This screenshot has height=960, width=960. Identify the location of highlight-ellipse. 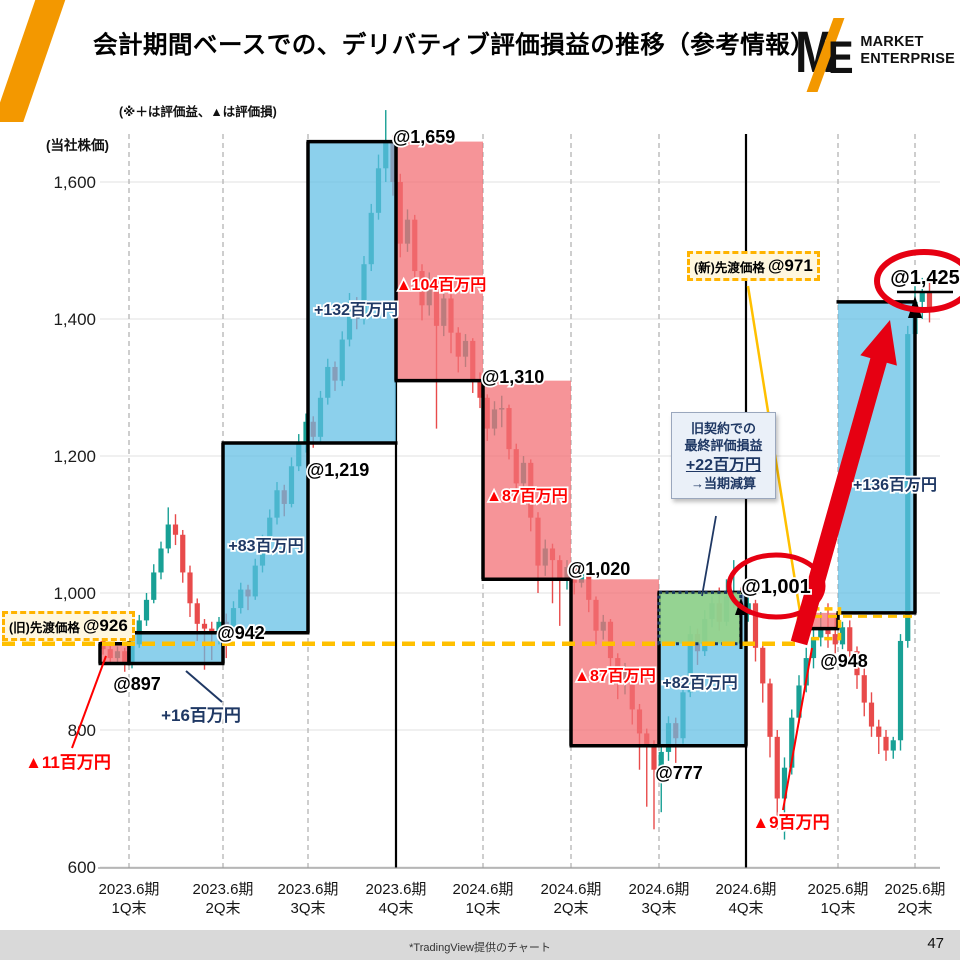
(917, 281).